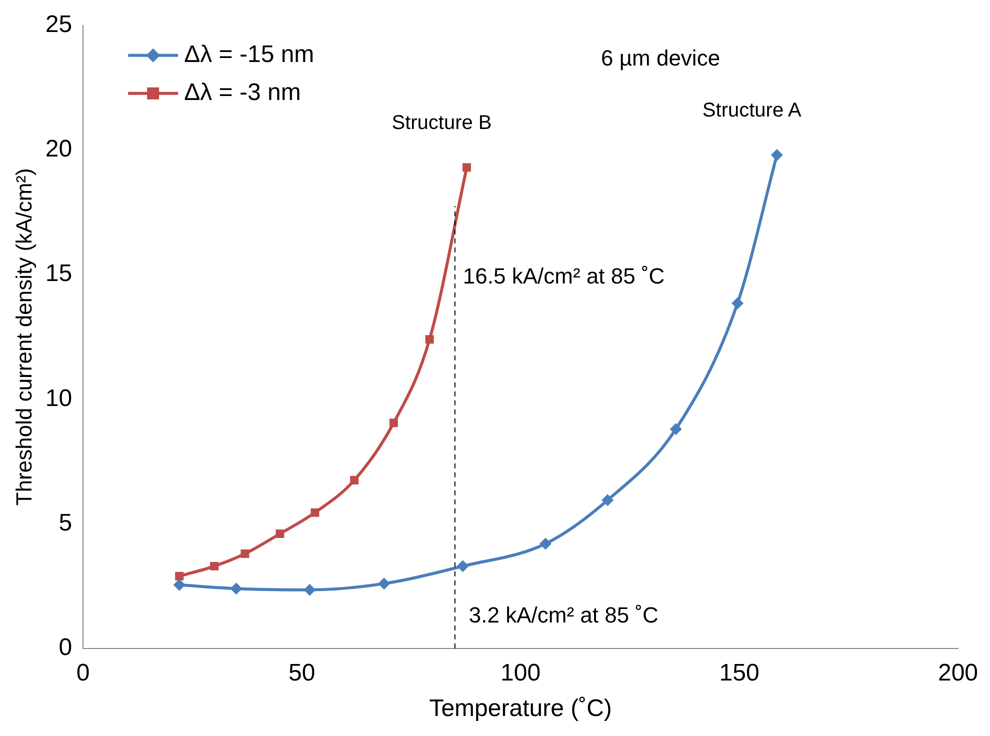 The width and height of the screenshot is (990, 736). What do you see at coordinates (58, 149) in the screenshot?
I see `y-tick-label: 20` at bounding box center [58, 149].